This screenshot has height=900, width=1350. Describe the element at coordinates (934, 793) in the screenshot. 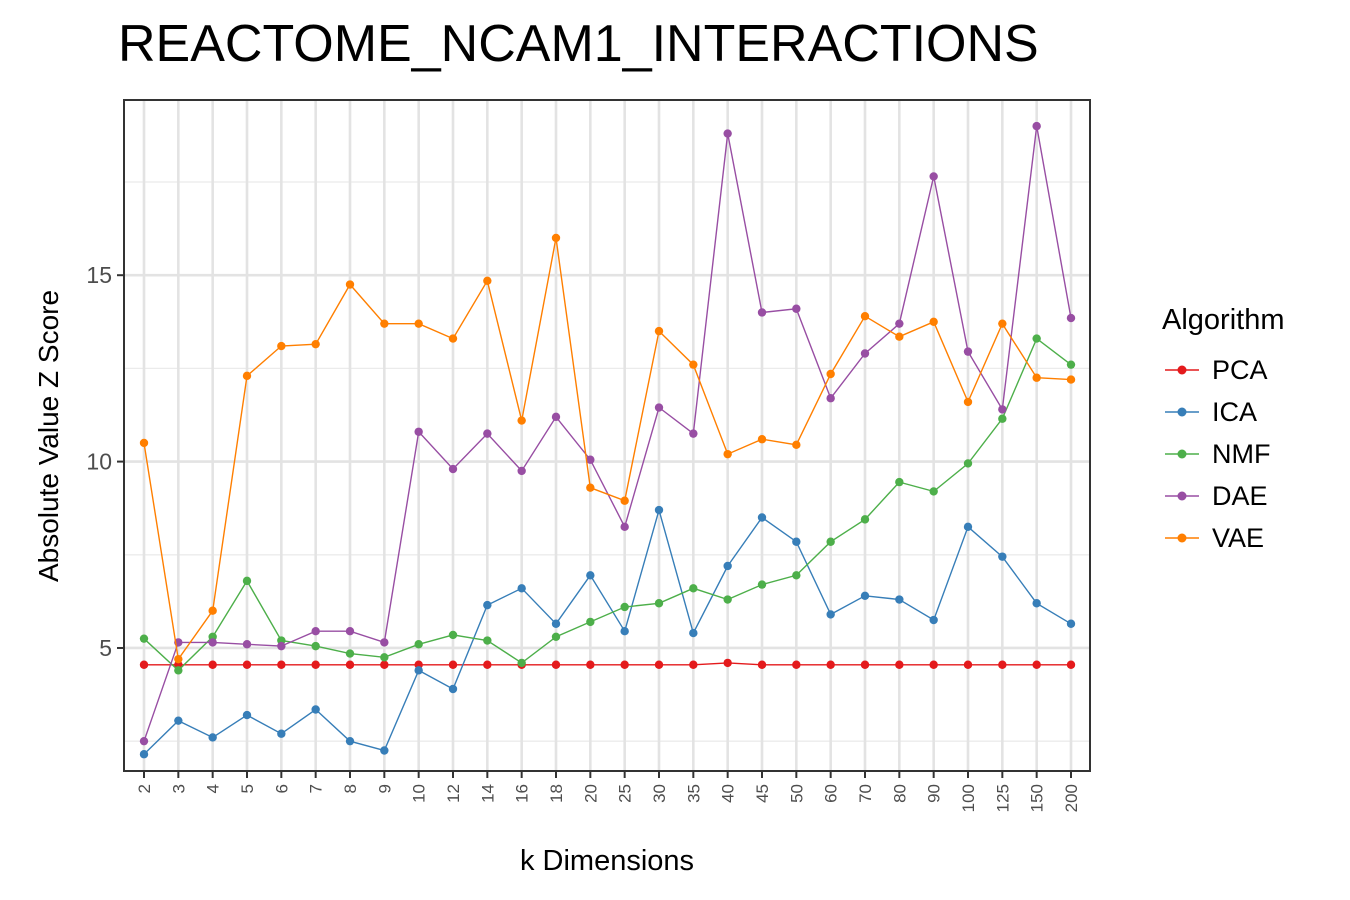

I see `x-tick-label: 90` at that location.